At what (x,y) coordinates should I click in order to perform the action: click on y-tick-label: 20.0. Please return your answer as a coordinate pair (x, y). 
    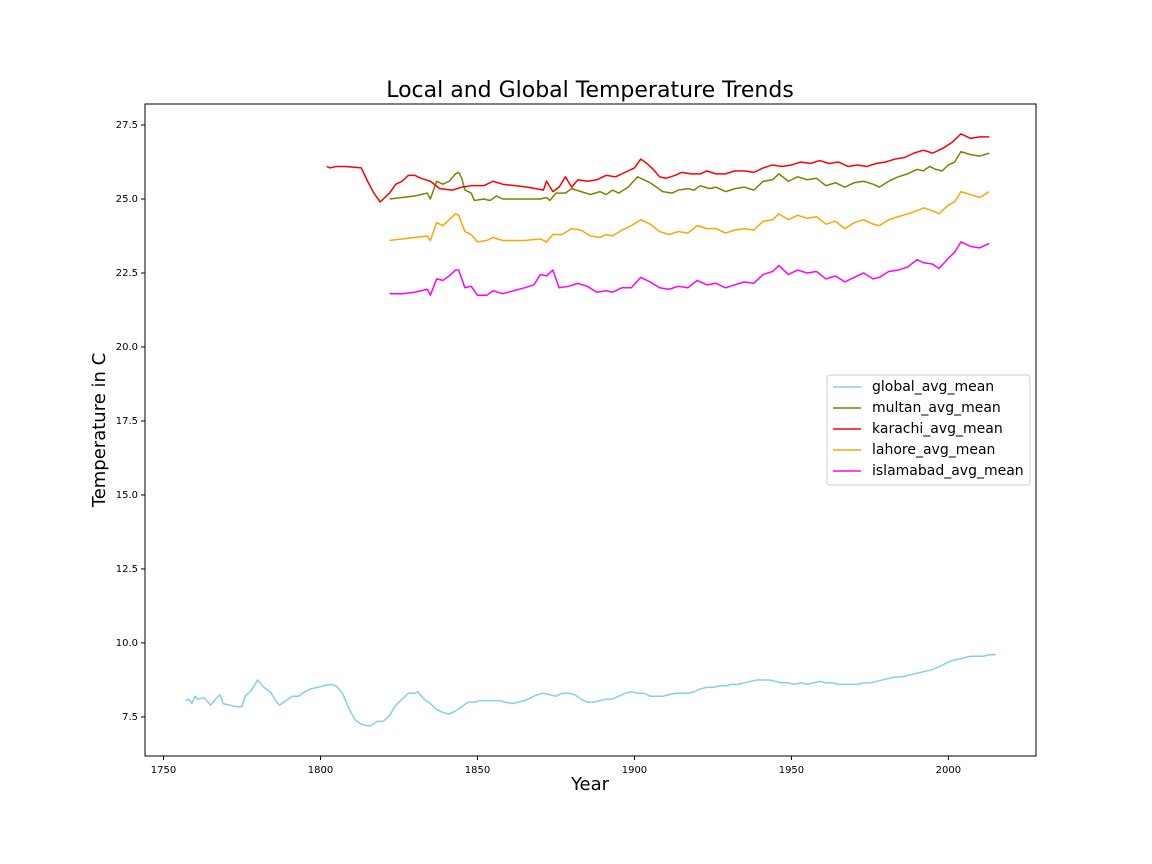
    Looking at the image, I should click on (127, 347).